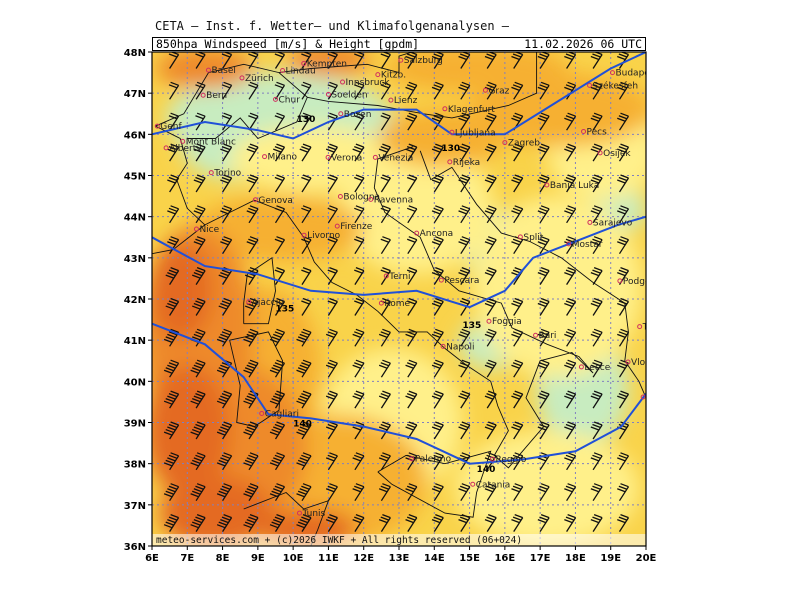 The image size is (800, 600). Describe the element at coordinates (441, 138) in the screenshot. I see `wind-zone-fresh` at that location.